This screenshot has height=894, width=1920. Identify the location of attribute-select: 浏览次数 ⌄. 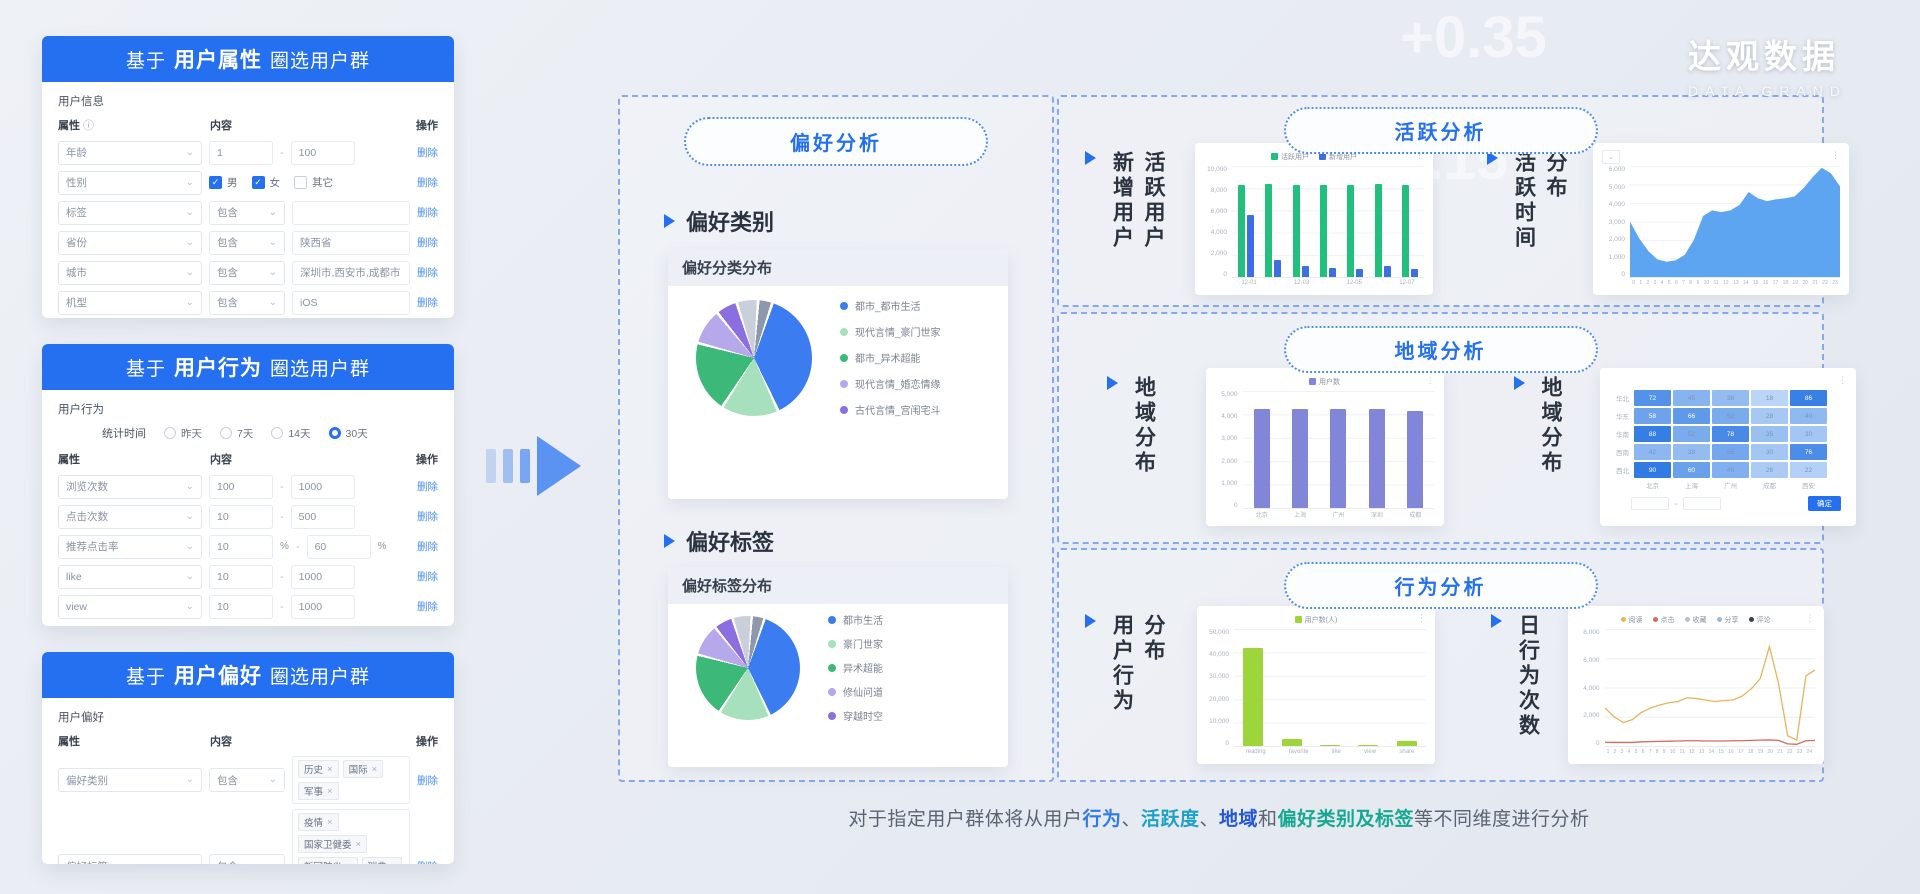
(130, 486).